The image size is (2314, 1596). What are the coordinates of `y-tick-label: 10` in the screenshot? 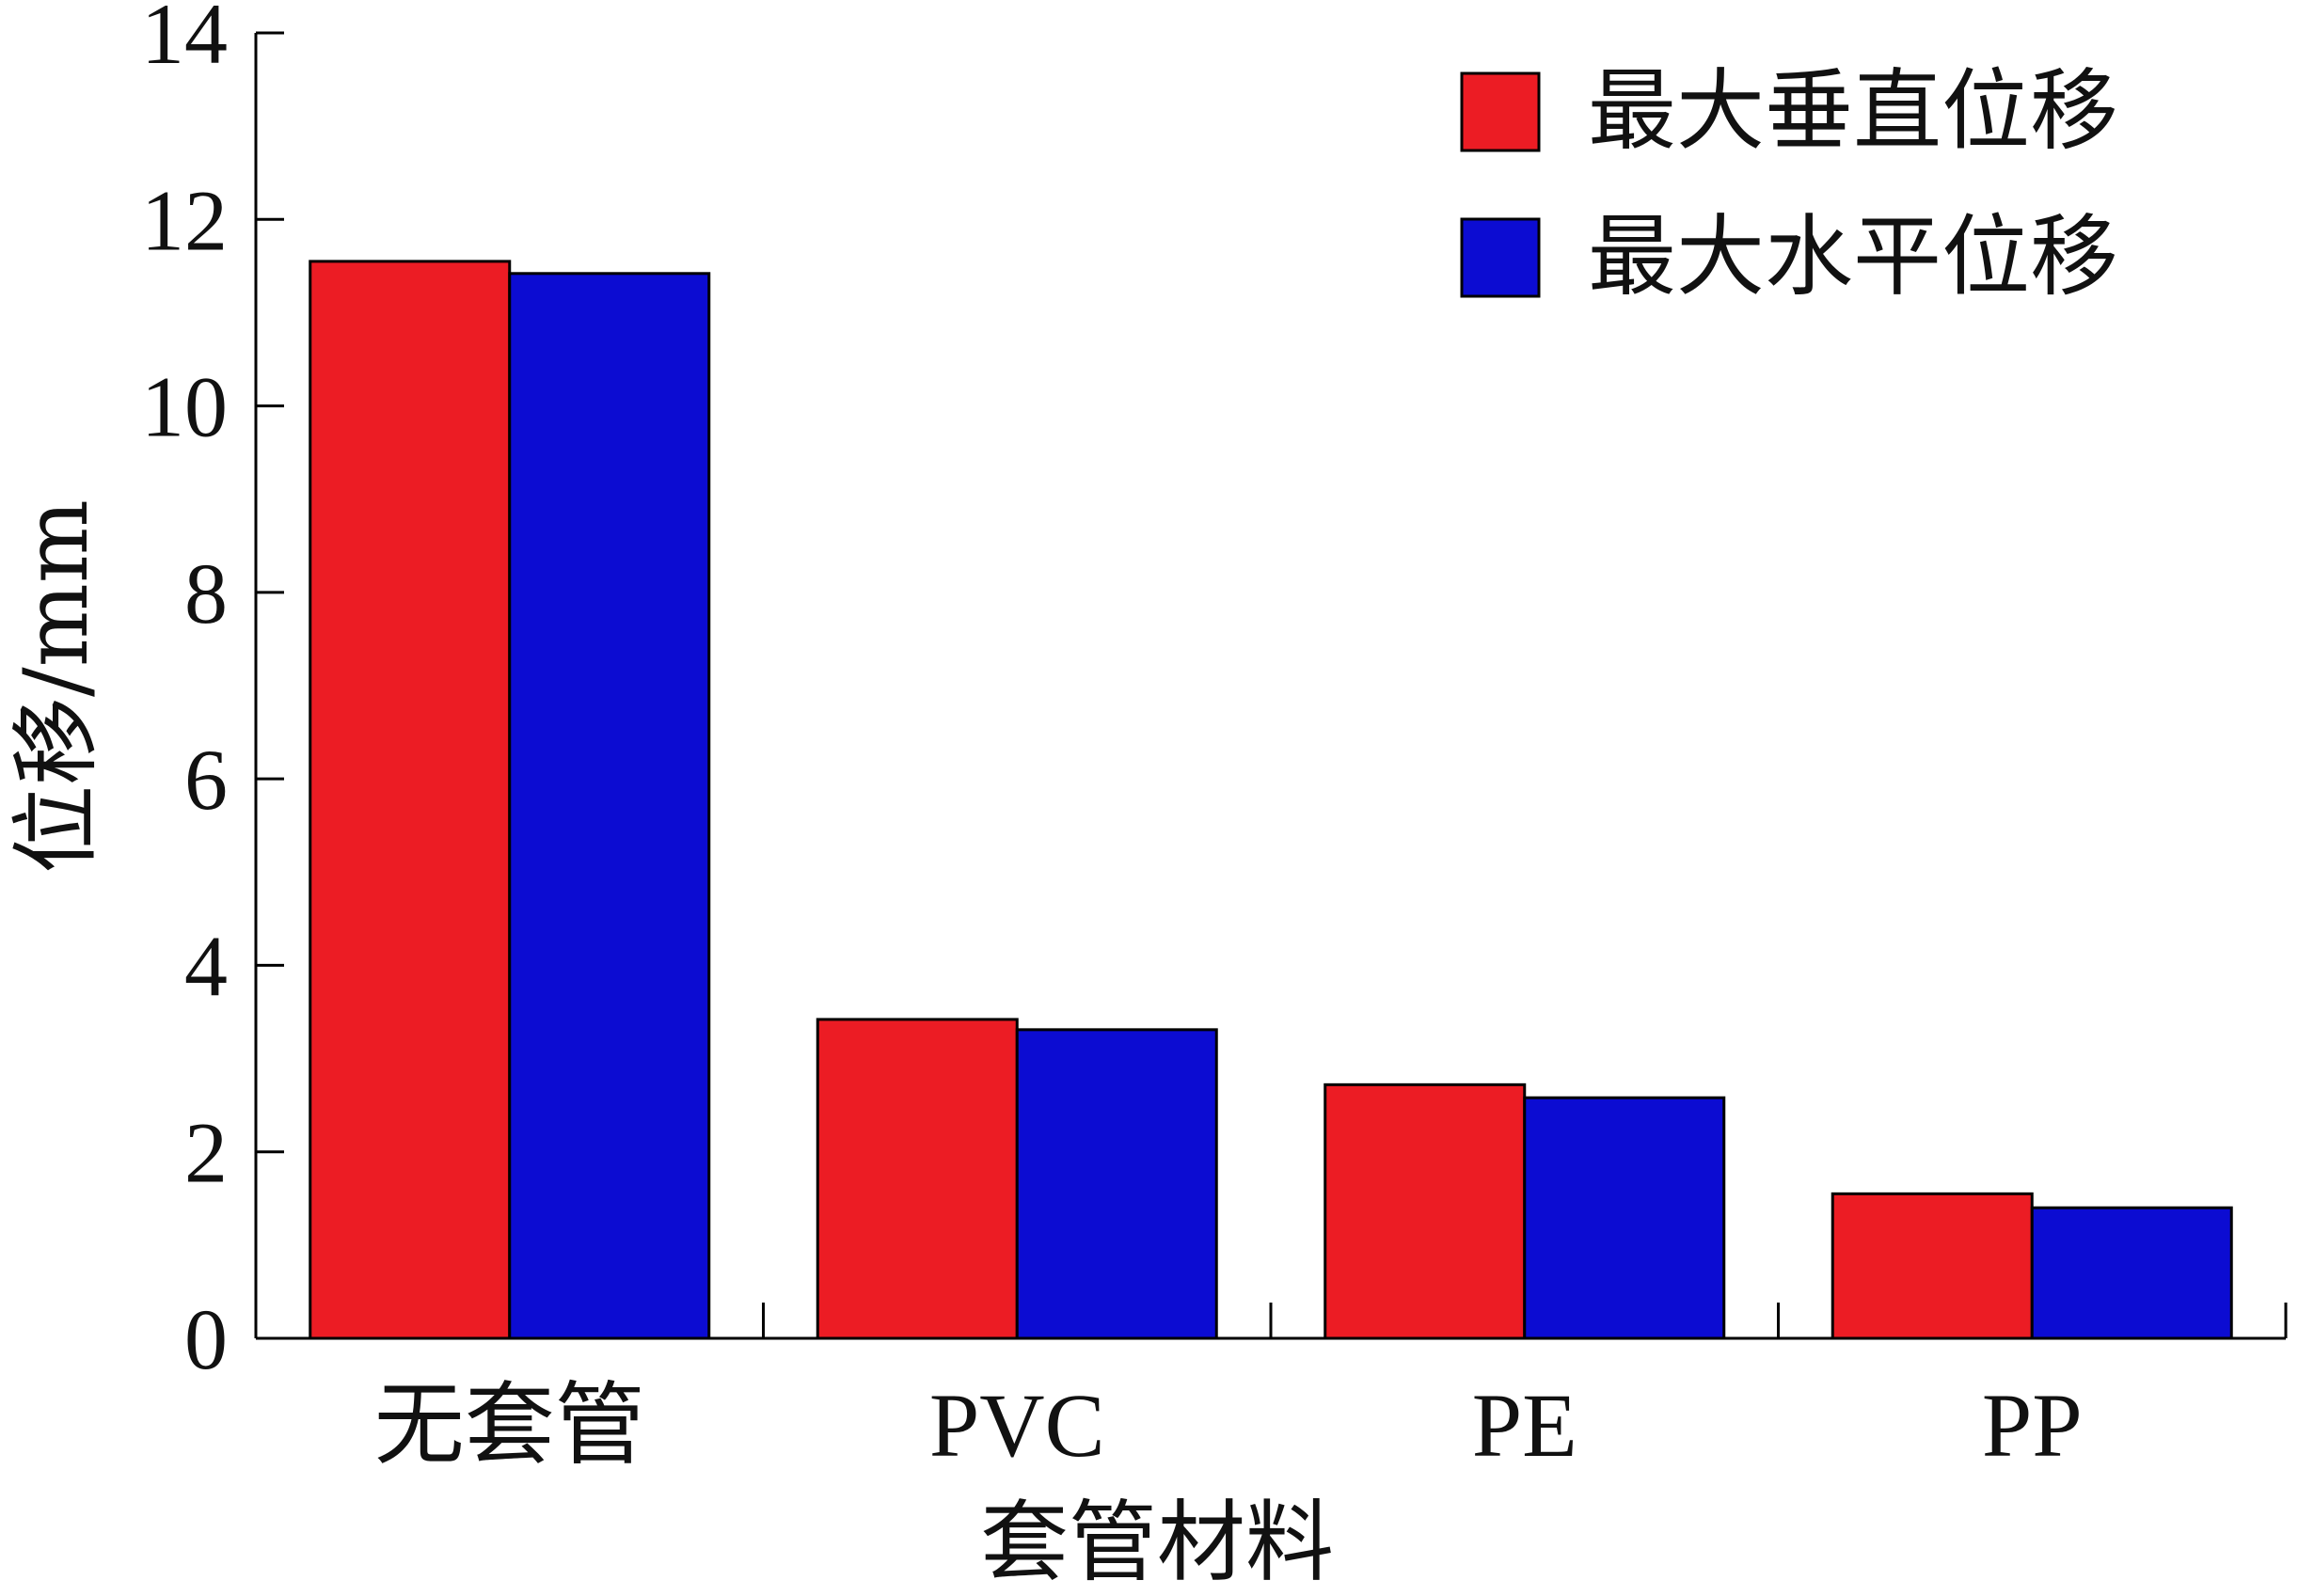 It's located at (184, 407).